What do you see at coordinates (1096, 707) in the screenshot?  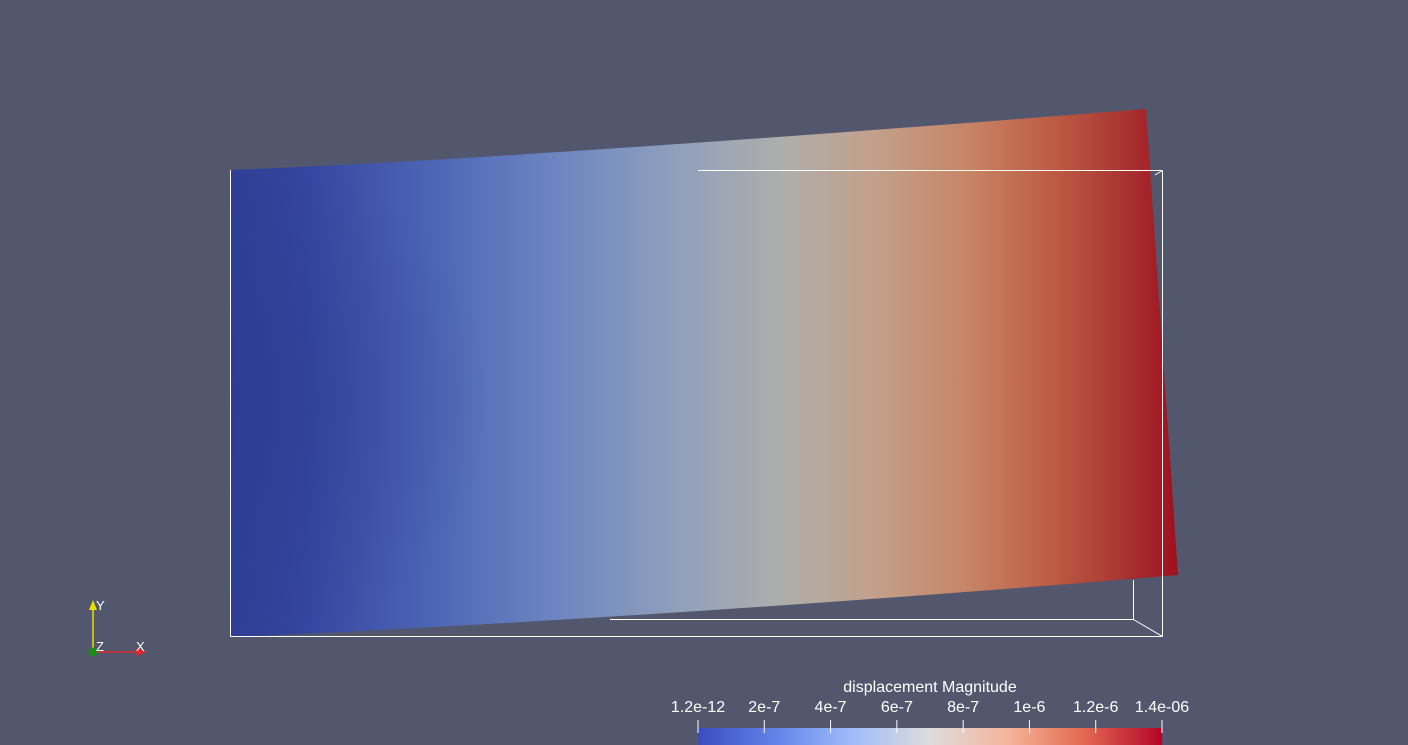 I see `scalar-bar-tick-label: 1.2e-6` at bounding box center [1096, 707].